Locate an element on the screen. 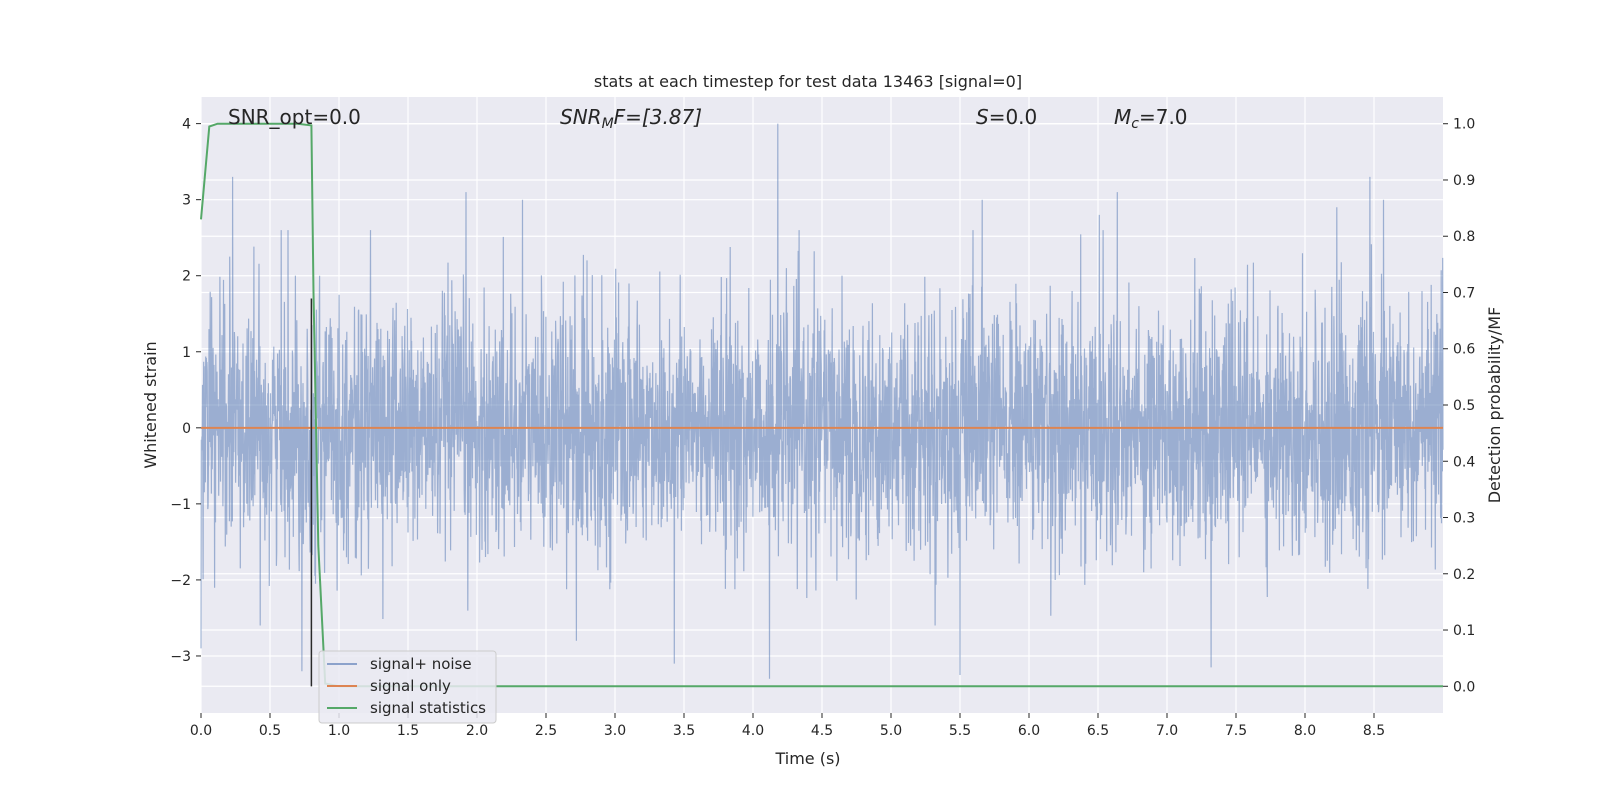 This screenshot has width=1600, height=800. y-tick-label: 3 is located at coordinates (186, 201).